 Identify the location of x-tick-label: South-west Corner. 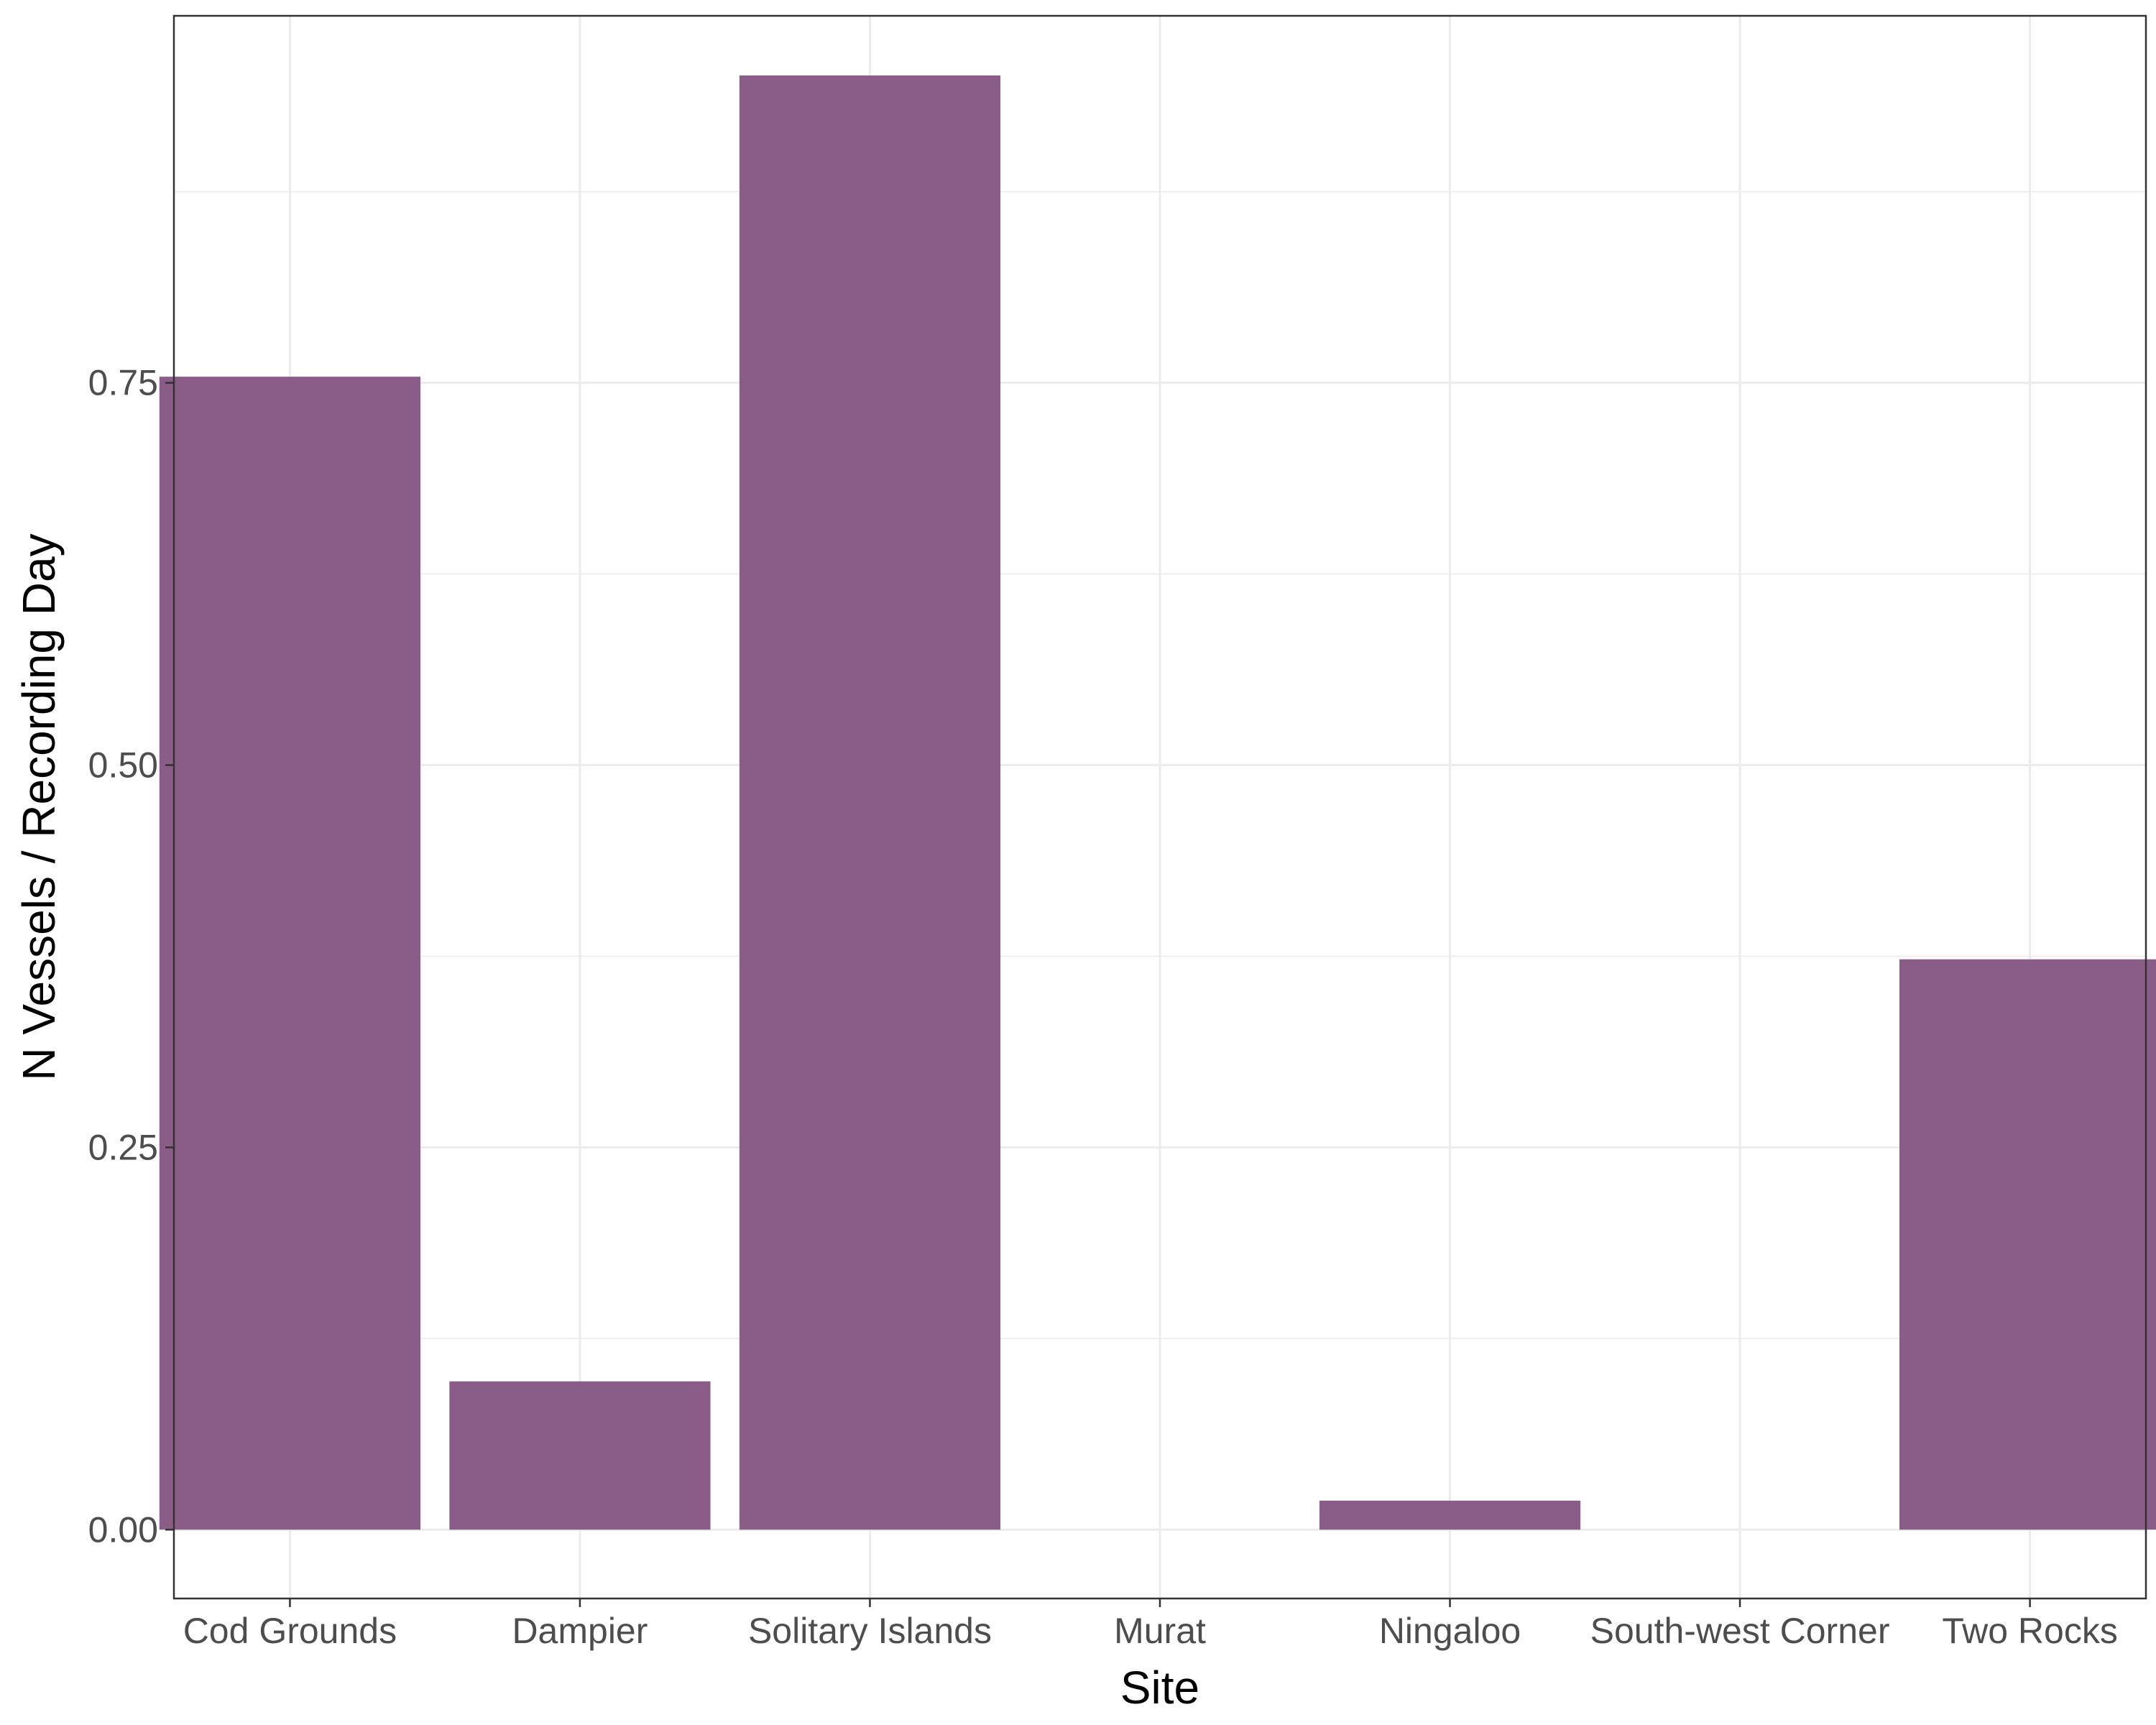
(1740, 1631).